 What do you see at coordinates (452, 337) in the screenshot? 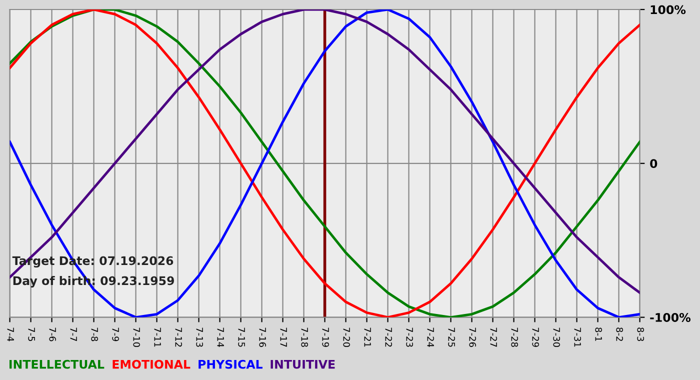
I see `x-tick-label: 7-25` at bounding box center [452, 337].